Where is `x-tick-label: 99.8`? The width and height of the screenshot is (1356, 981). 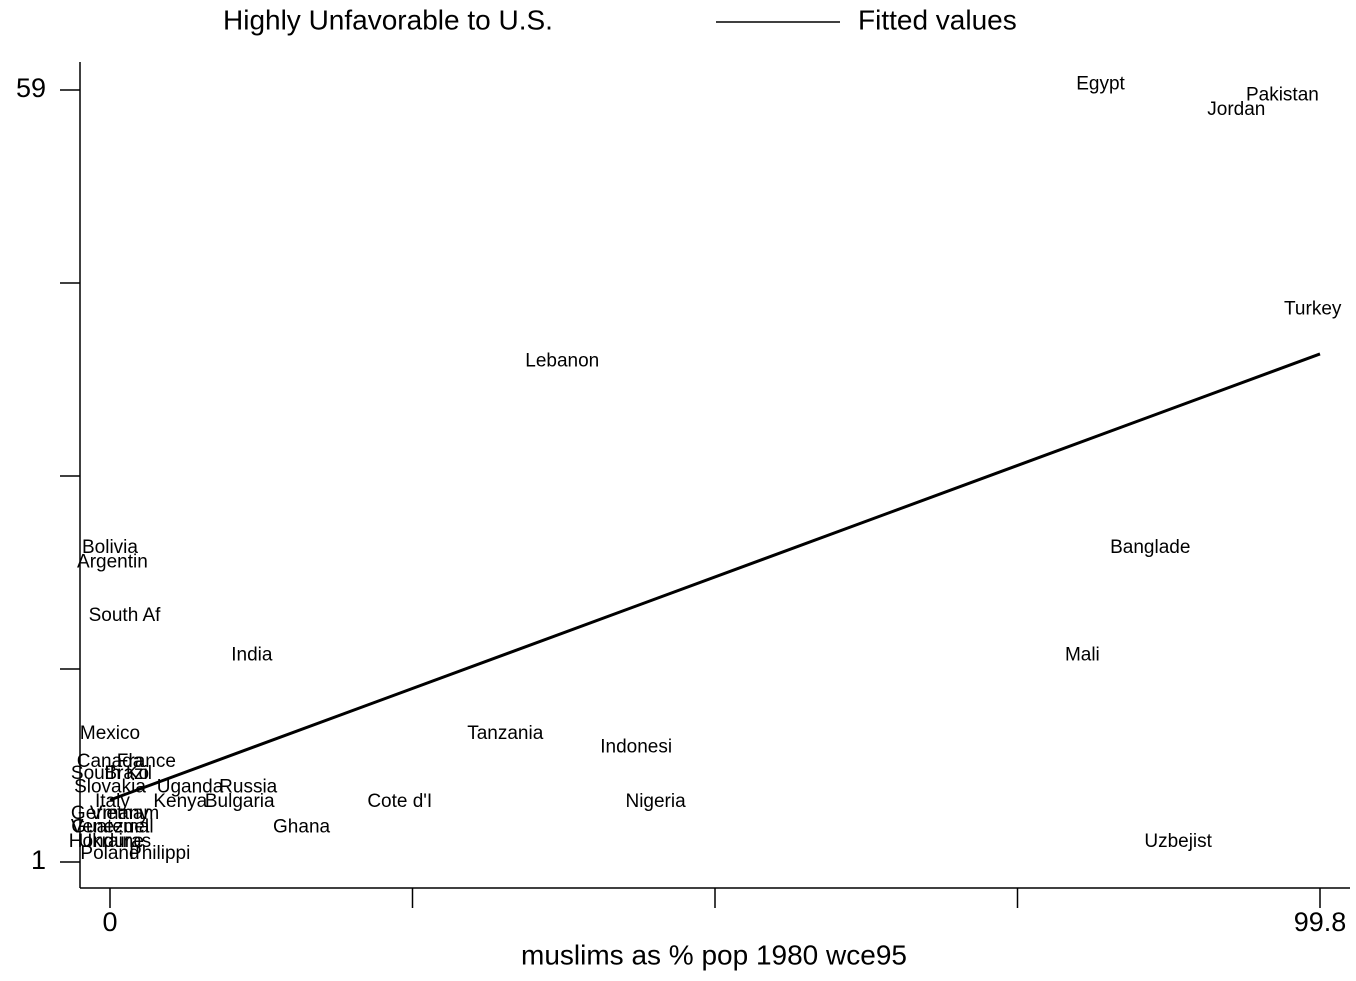 x-tick-label: 99.8 is located at coordinates (1320, 922).